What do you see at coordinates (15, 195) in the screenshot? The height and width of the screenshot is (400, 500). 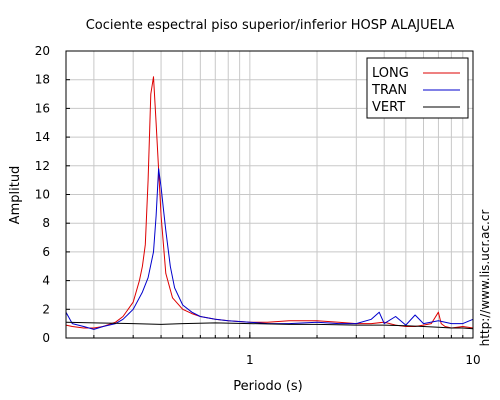 I see `y-axis-label: Amplitud` at bounding box center [15, 195].